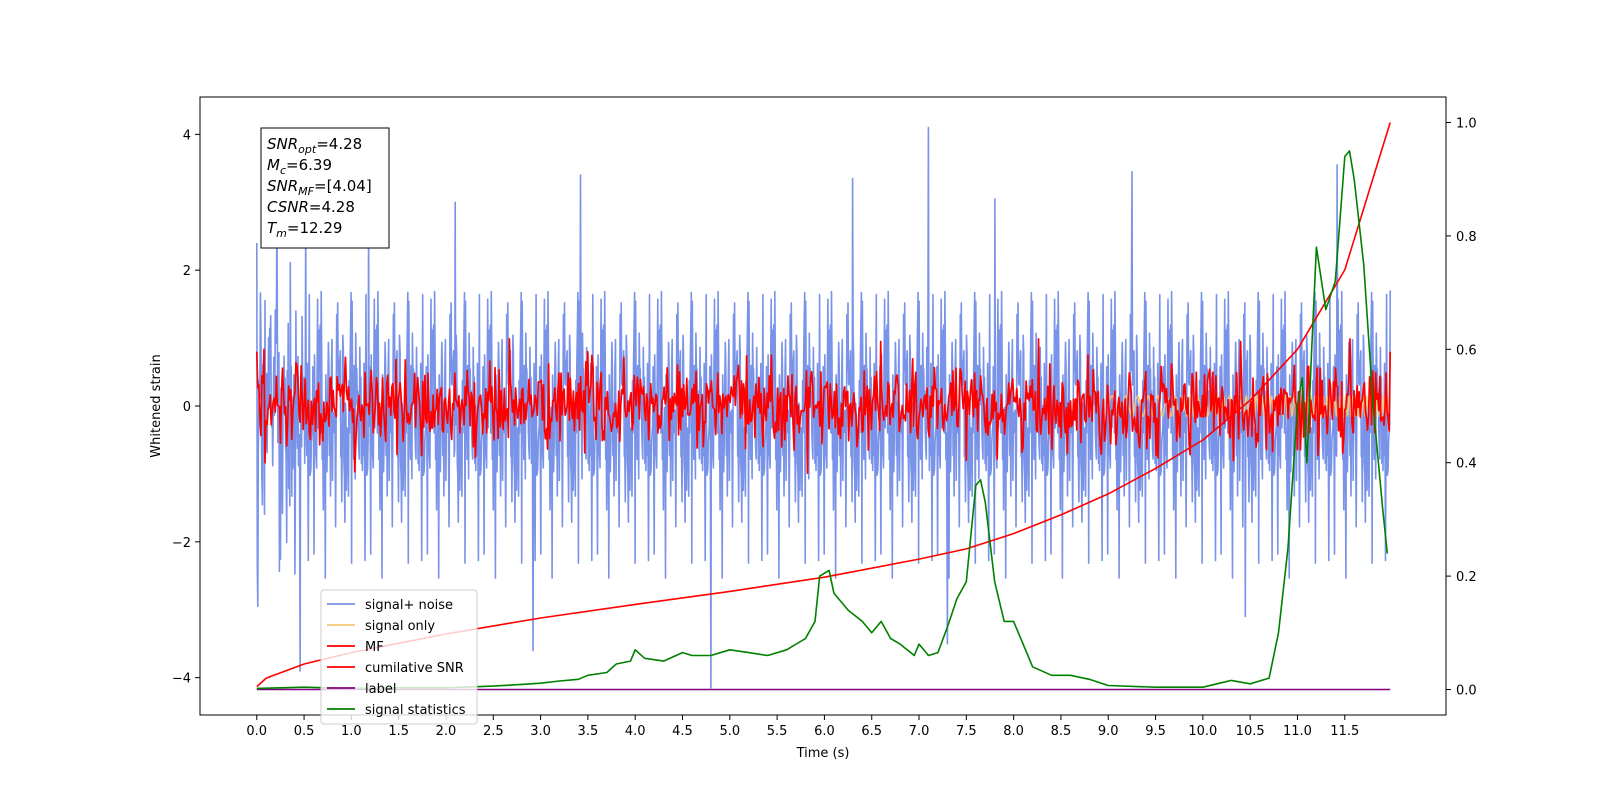  What do you see at coordinates (187, 135) in the screenshot?
I see `y-tick-label: 4` at bounding box center [187, 135].